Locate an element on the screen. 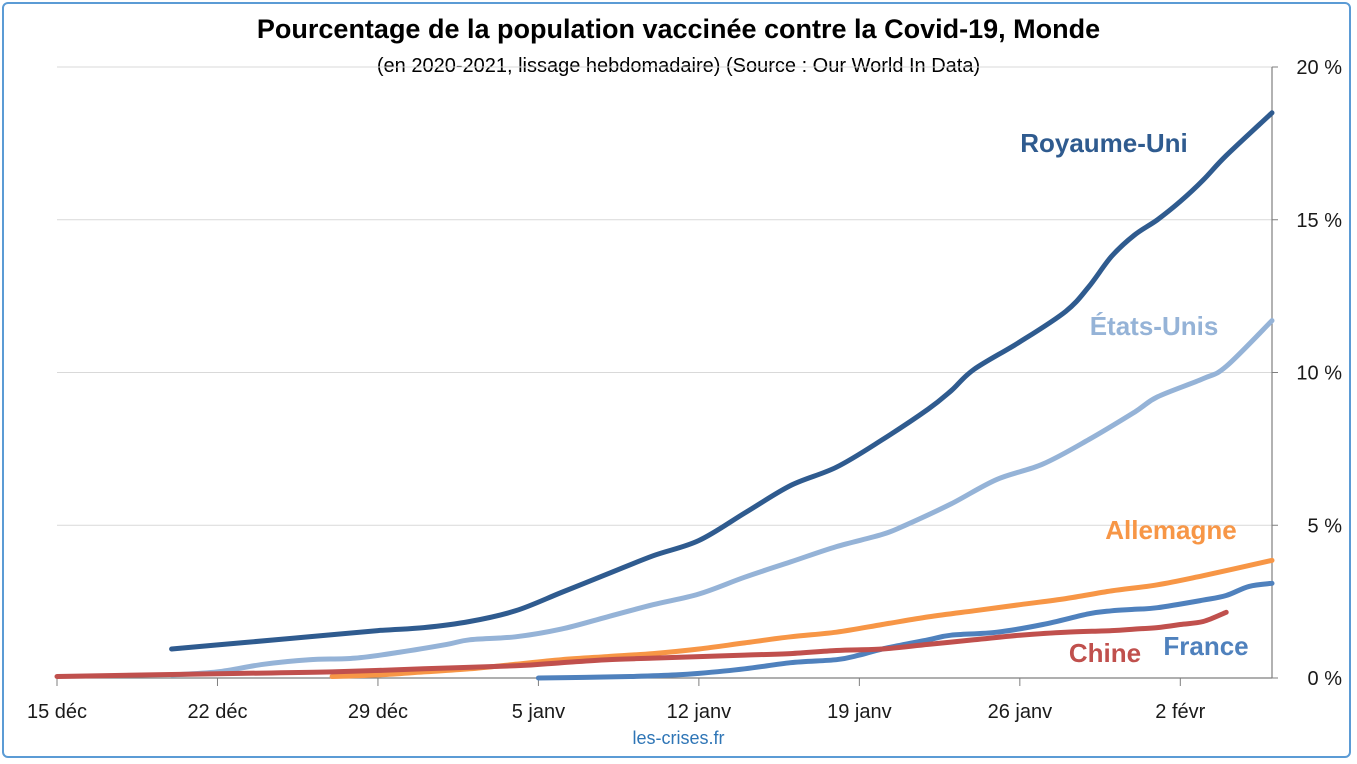 The width and height of the screenshot is (1357, 764). y-tick-label: 20 % is located at coordinates (1319, 68).